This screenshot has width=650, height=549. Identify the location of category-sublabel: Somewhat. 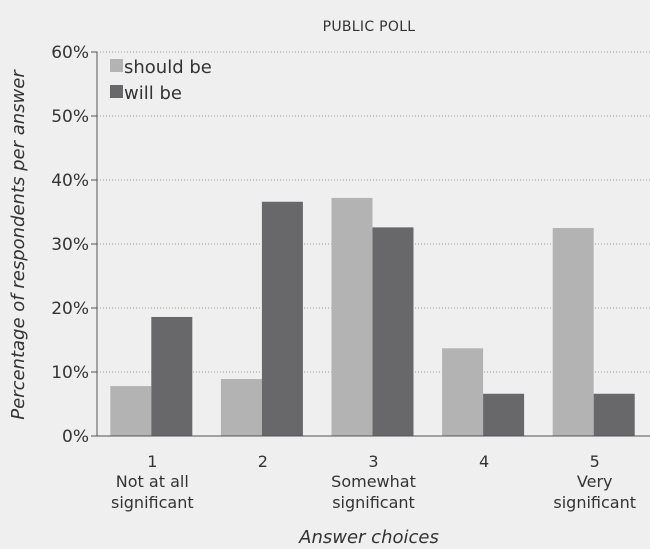
(373, 481).